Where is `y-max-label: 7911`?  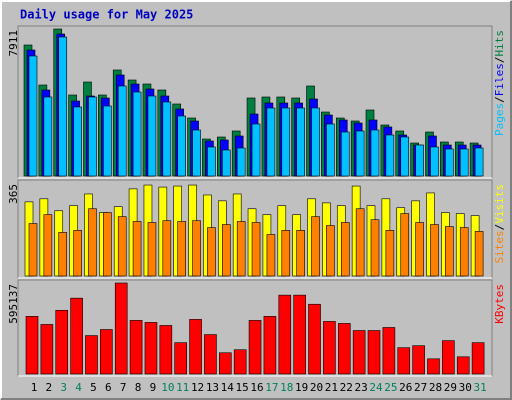
y-max-label: 7911 is located at coordinates (13, 43).